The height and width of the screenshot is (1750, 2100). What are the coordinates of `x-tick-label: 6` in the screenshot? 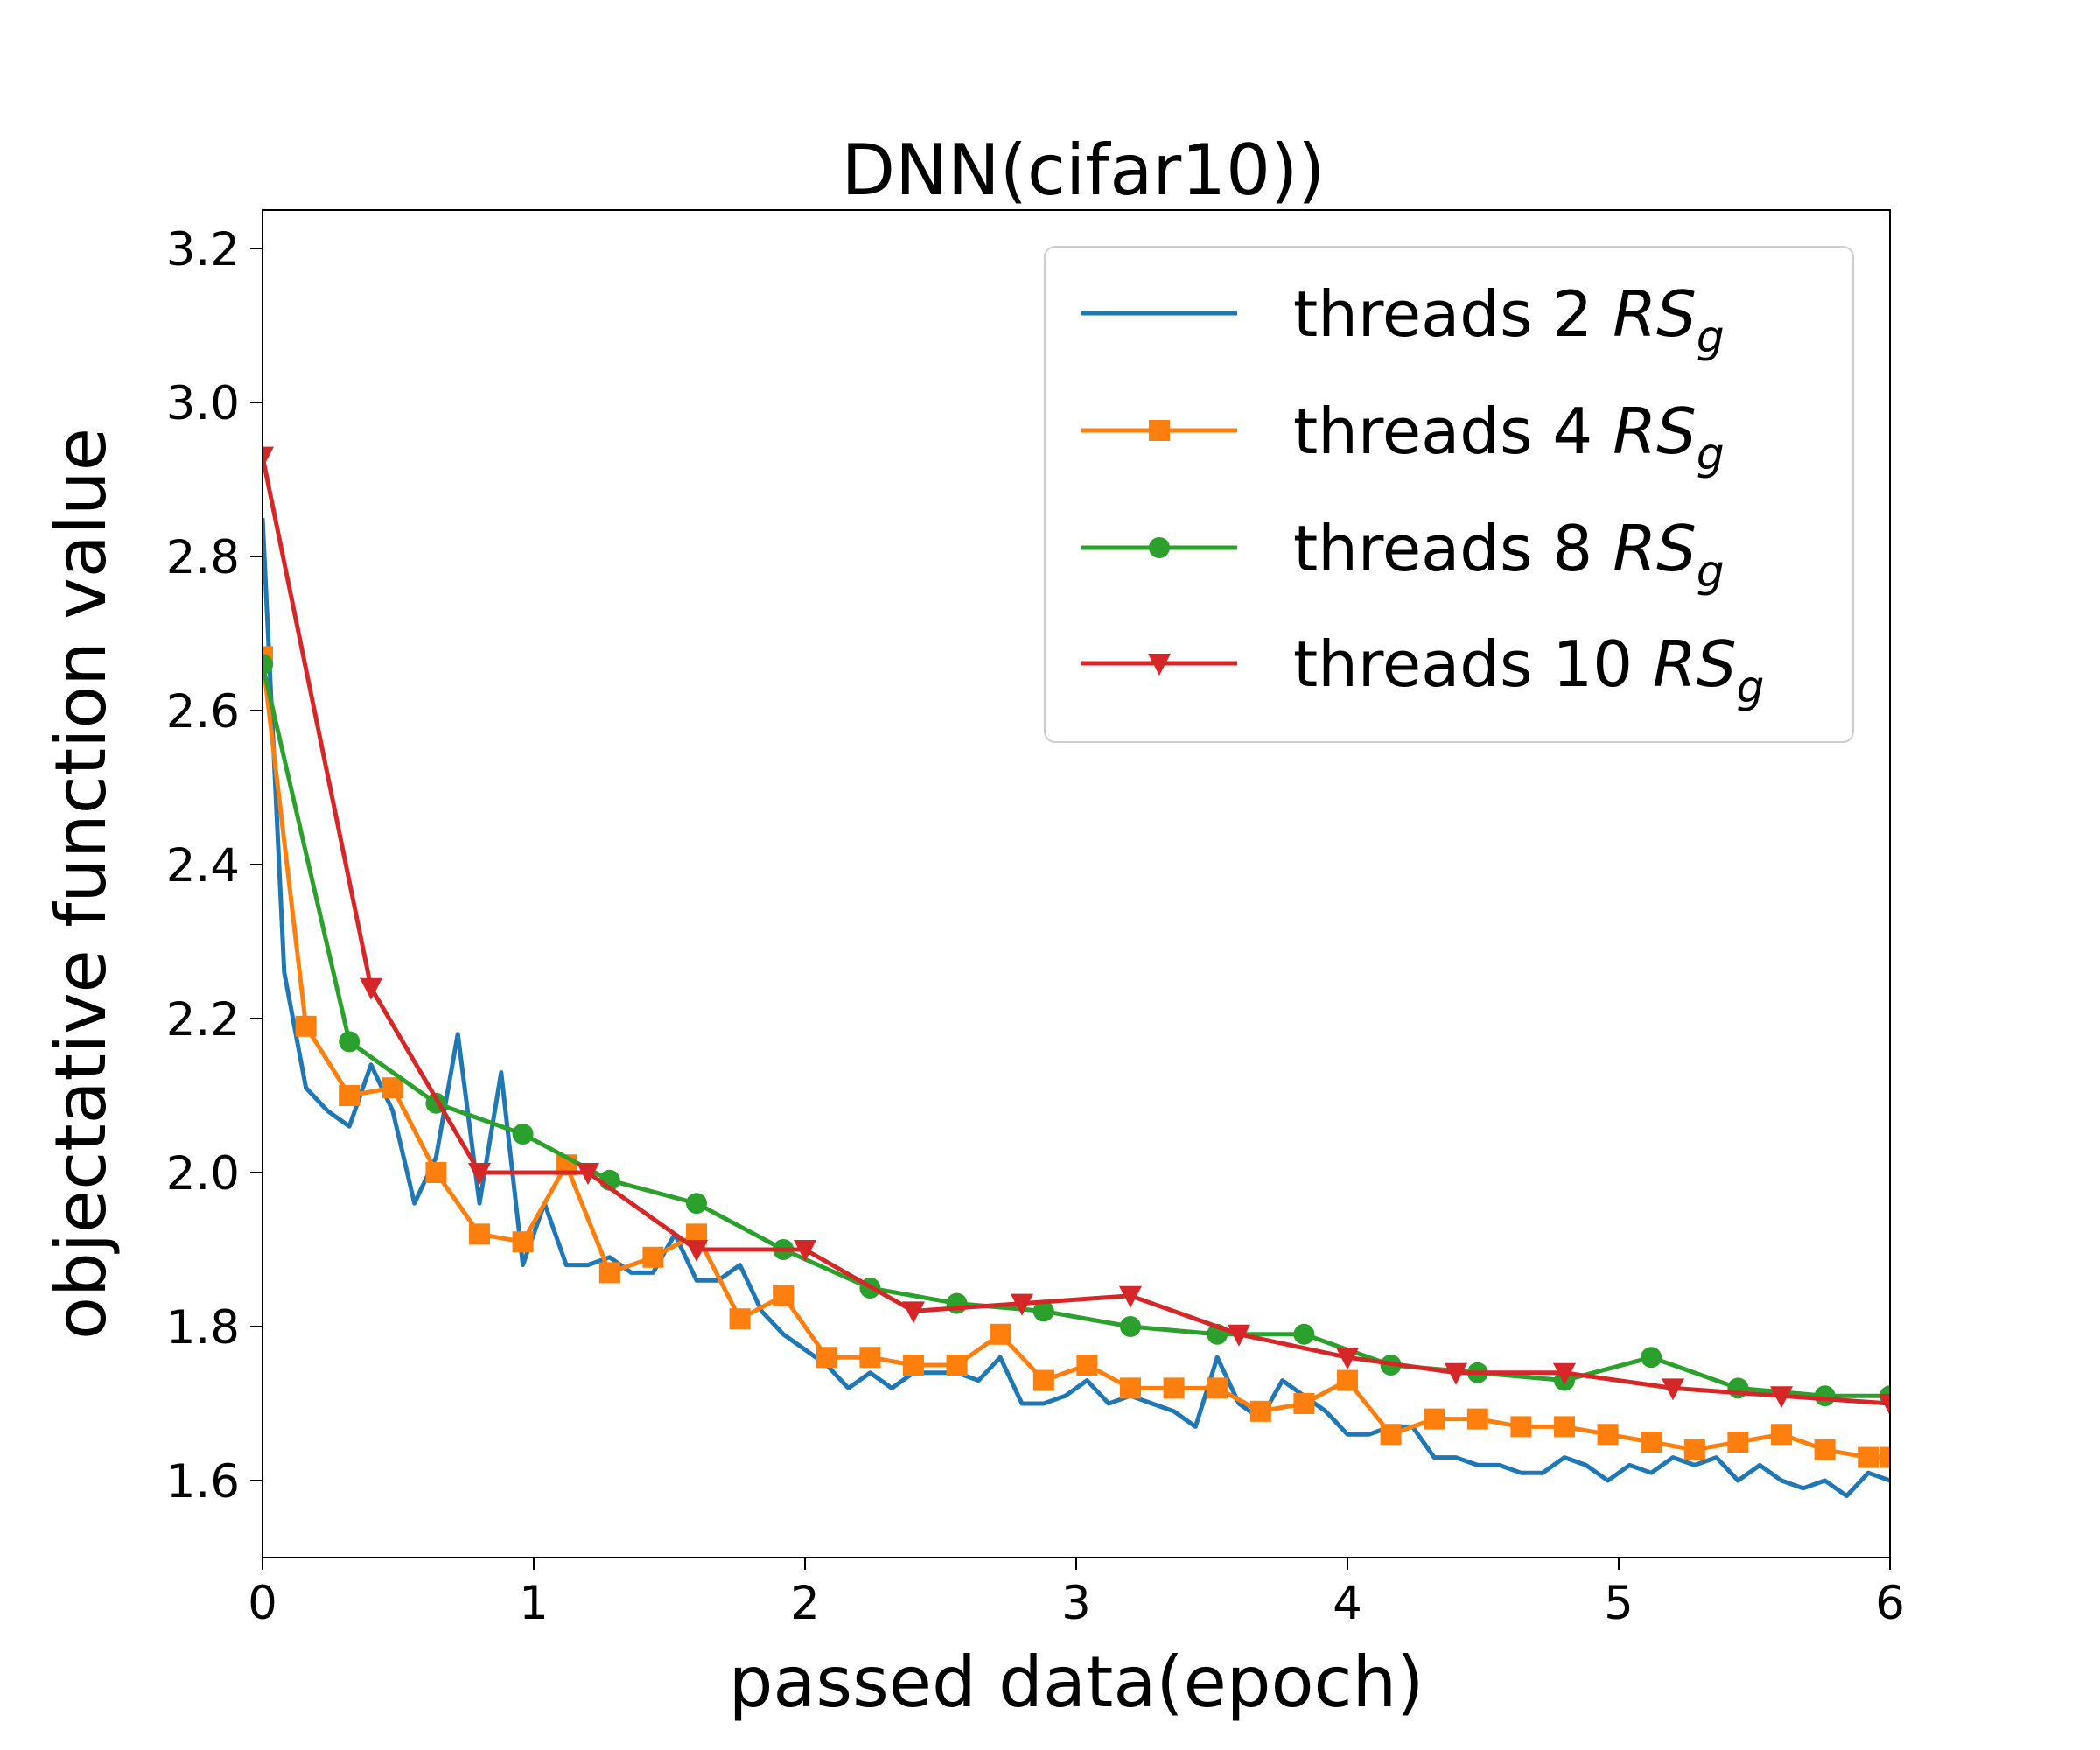 It's located at (1890, 1603).